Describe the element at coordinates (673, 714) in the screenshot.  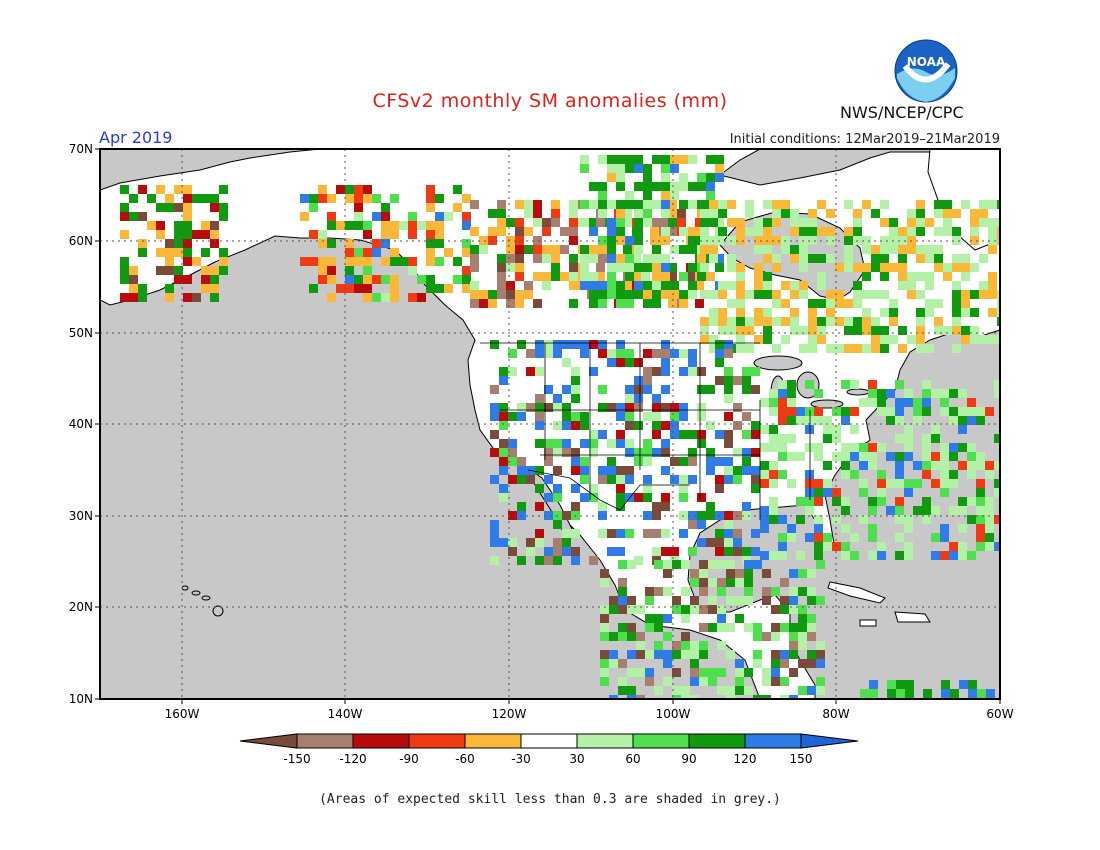
I see `lon-label-100w: 100W` at that location.